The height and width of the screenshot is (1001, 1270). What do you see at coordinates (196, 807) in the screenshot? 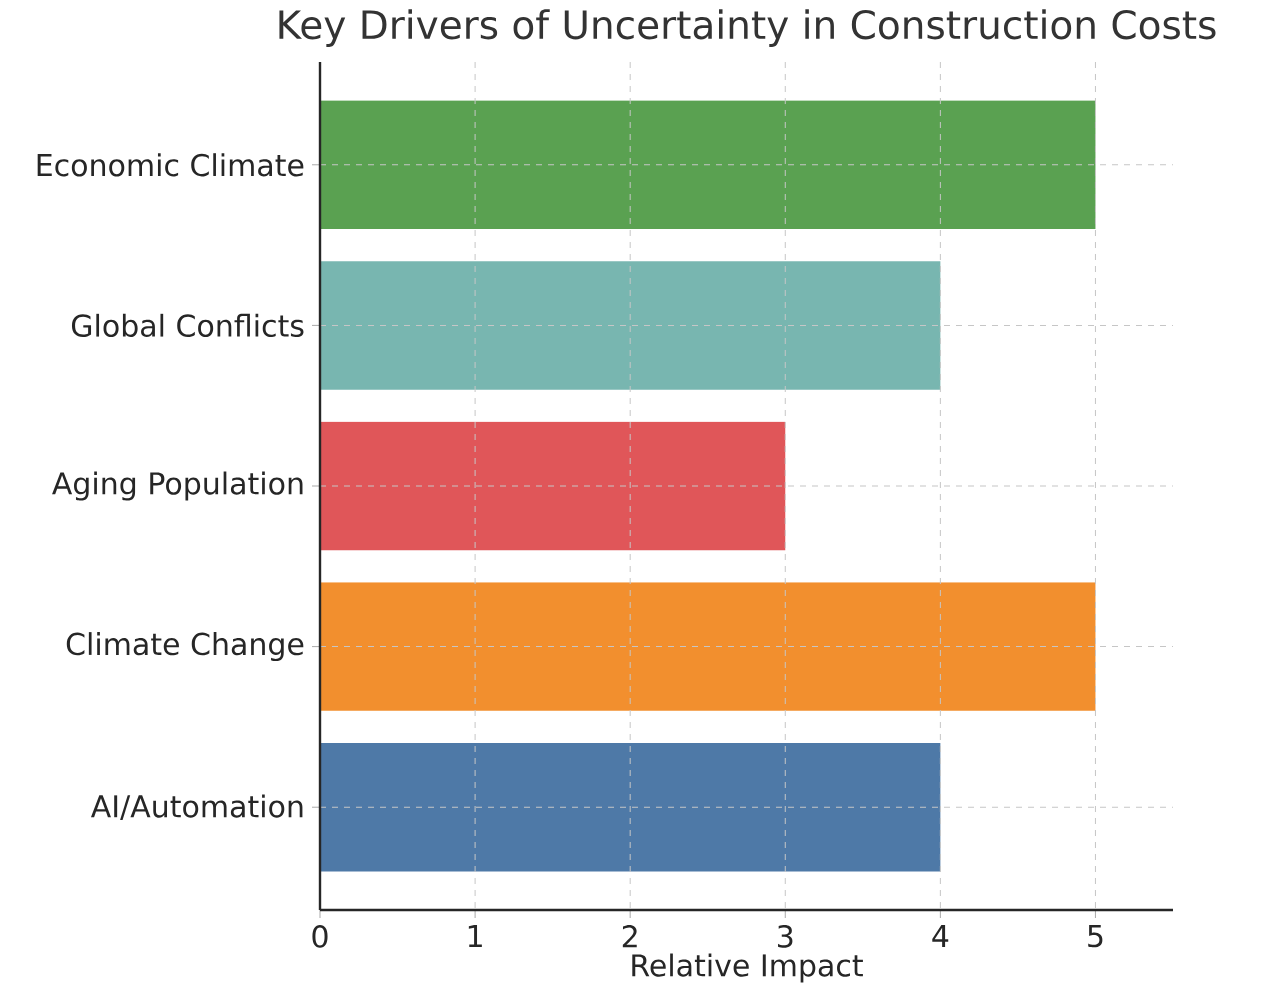
I see `y-tick-label: AI/Automation` at bounding box center [196, 807].